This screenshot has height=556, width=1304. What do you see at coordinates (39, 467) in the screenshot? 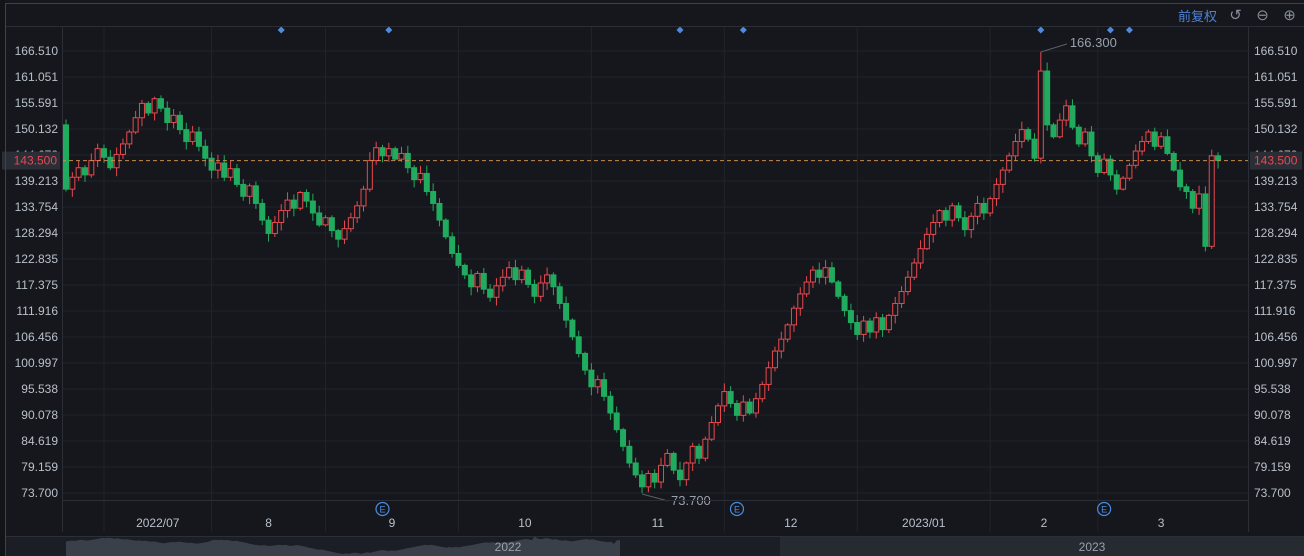
I see `y-tick-label-left: 79.159` at bounding box center [39, 467].